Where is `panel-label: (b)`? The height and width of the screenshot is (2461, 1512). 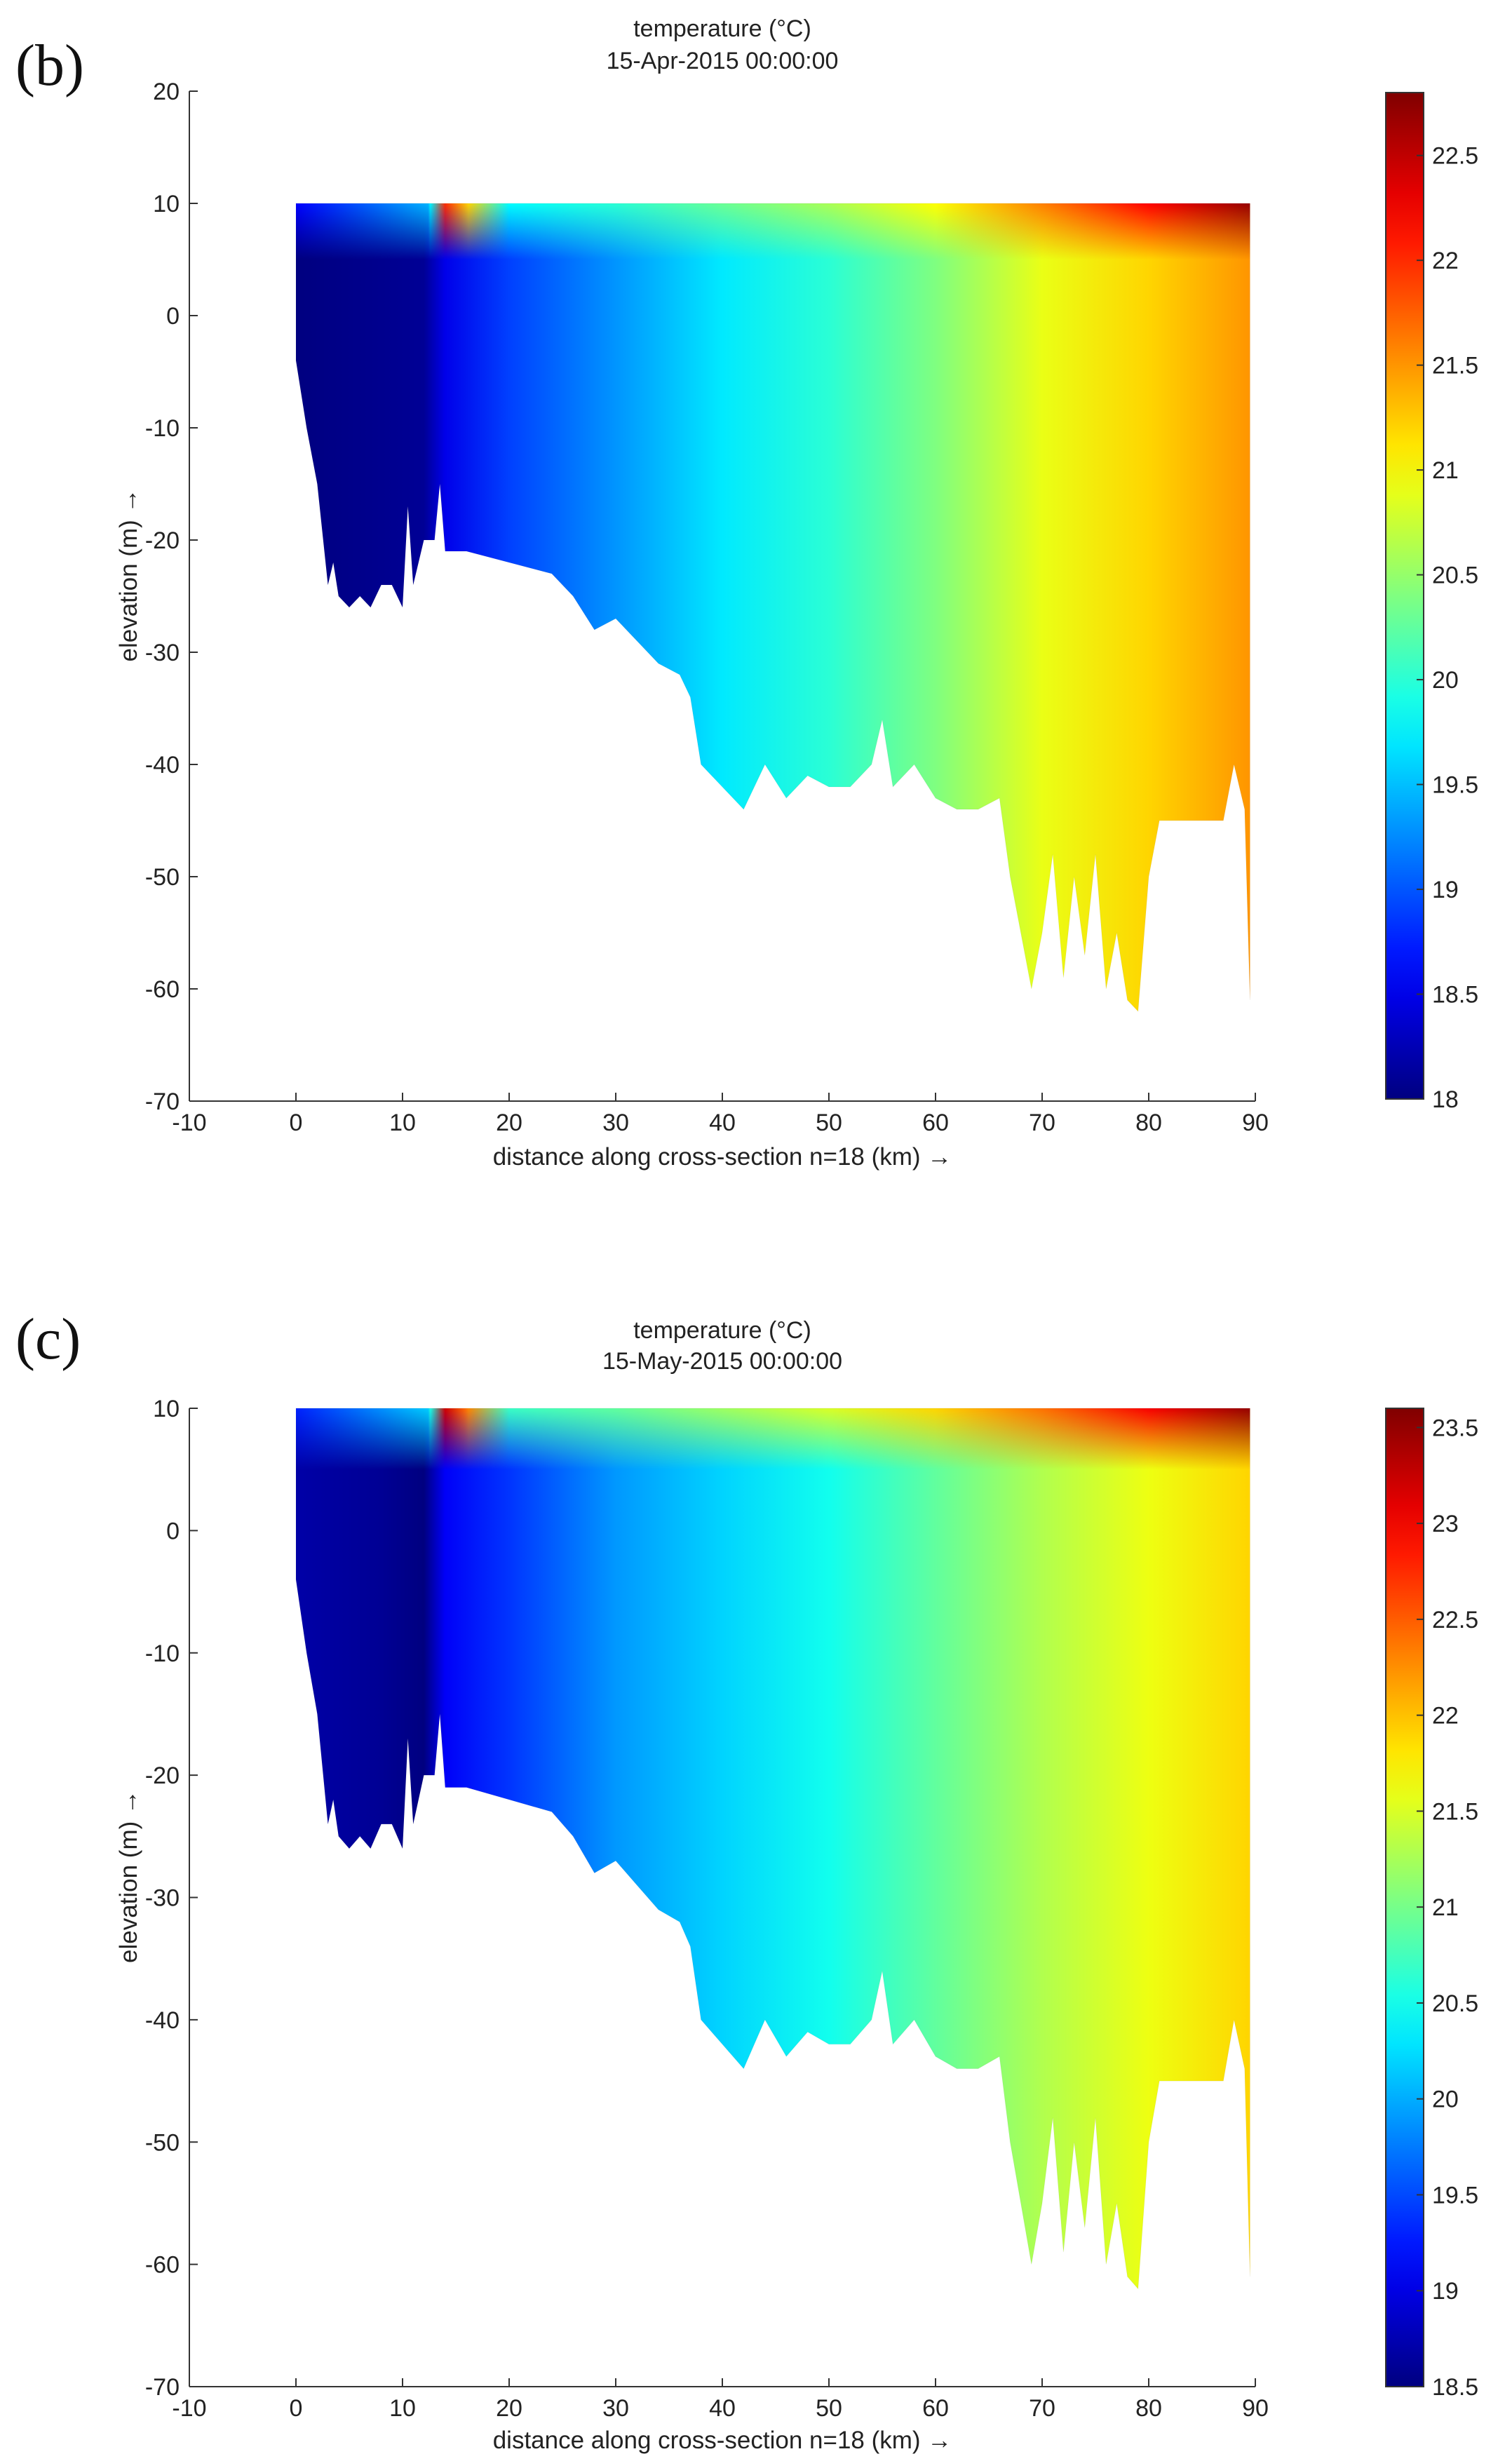 panel-label: (b) is located at coordinates (49, 65).